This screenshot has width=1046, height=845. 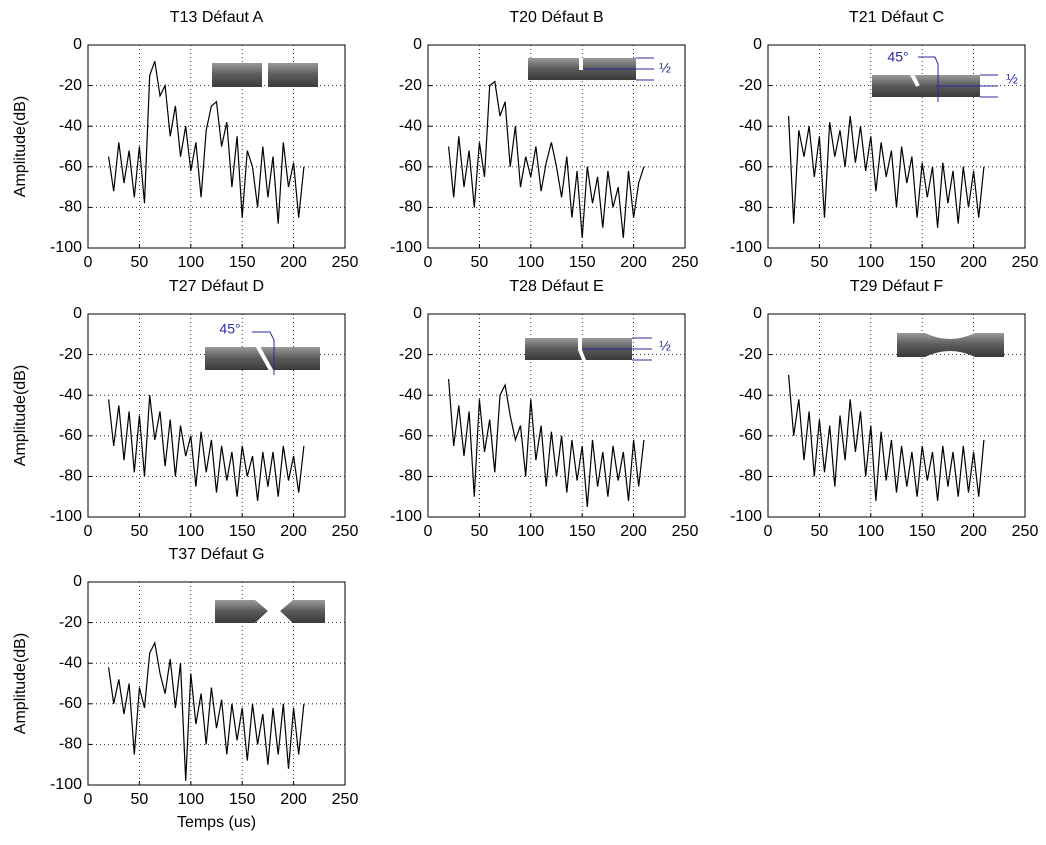 I want to click on inset-a, so click(x=265, y=75).